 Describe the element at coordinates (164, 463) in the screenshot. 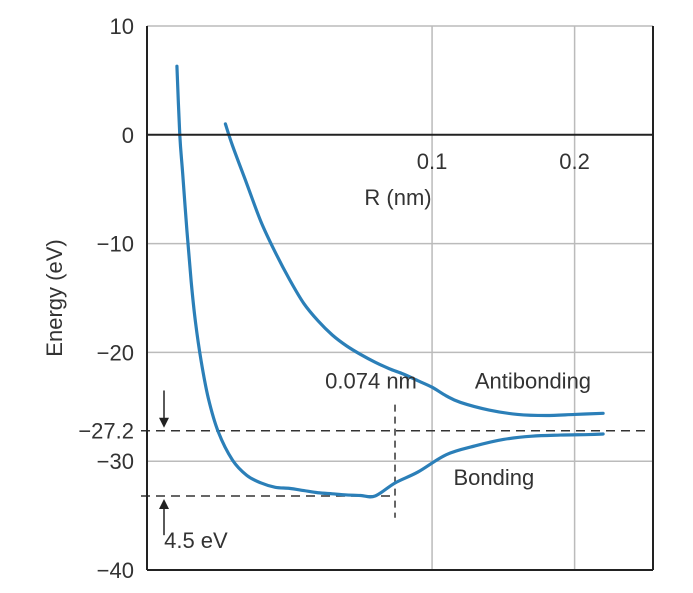

I see `arrows` at that location.